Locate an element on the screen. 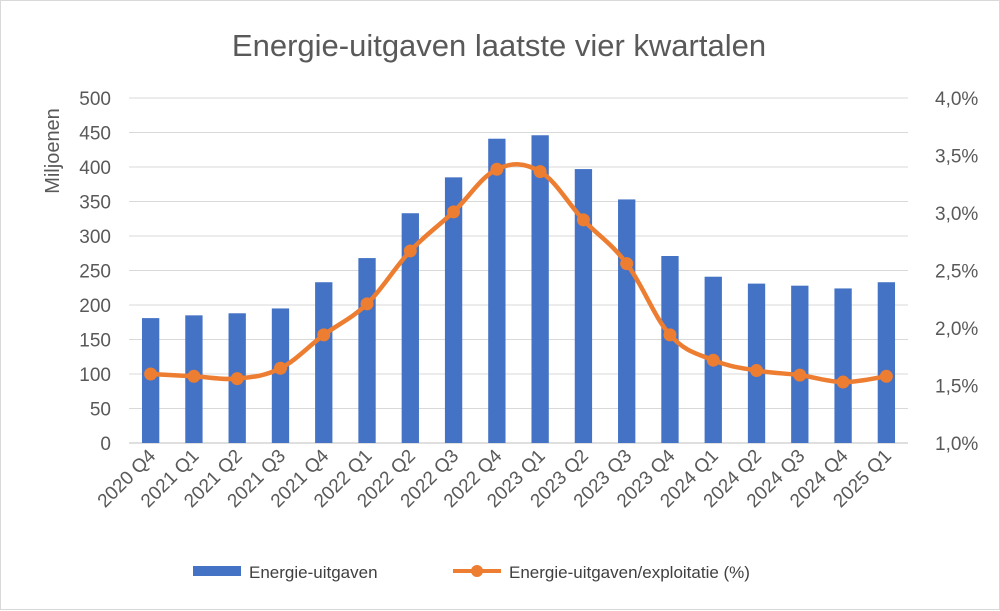  right-axis-ticks: 1,0% 1,5% 2,0% 2,5% 3,0% 3,5% 4,0% is located at coordinates (956, 272).